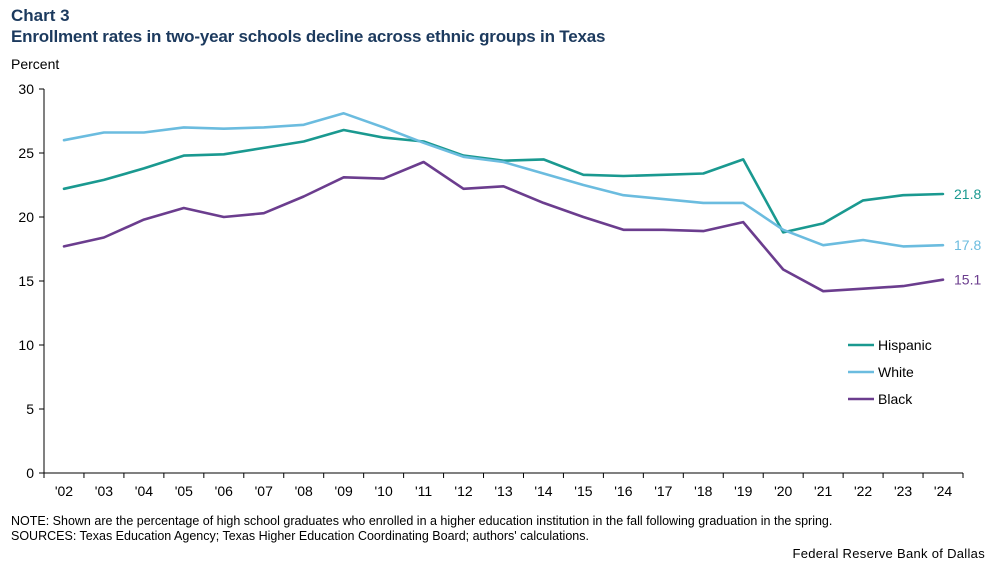 This screenshot has height=565, width=997. I want to click on x-tick-label: '24, so click(943, 491).